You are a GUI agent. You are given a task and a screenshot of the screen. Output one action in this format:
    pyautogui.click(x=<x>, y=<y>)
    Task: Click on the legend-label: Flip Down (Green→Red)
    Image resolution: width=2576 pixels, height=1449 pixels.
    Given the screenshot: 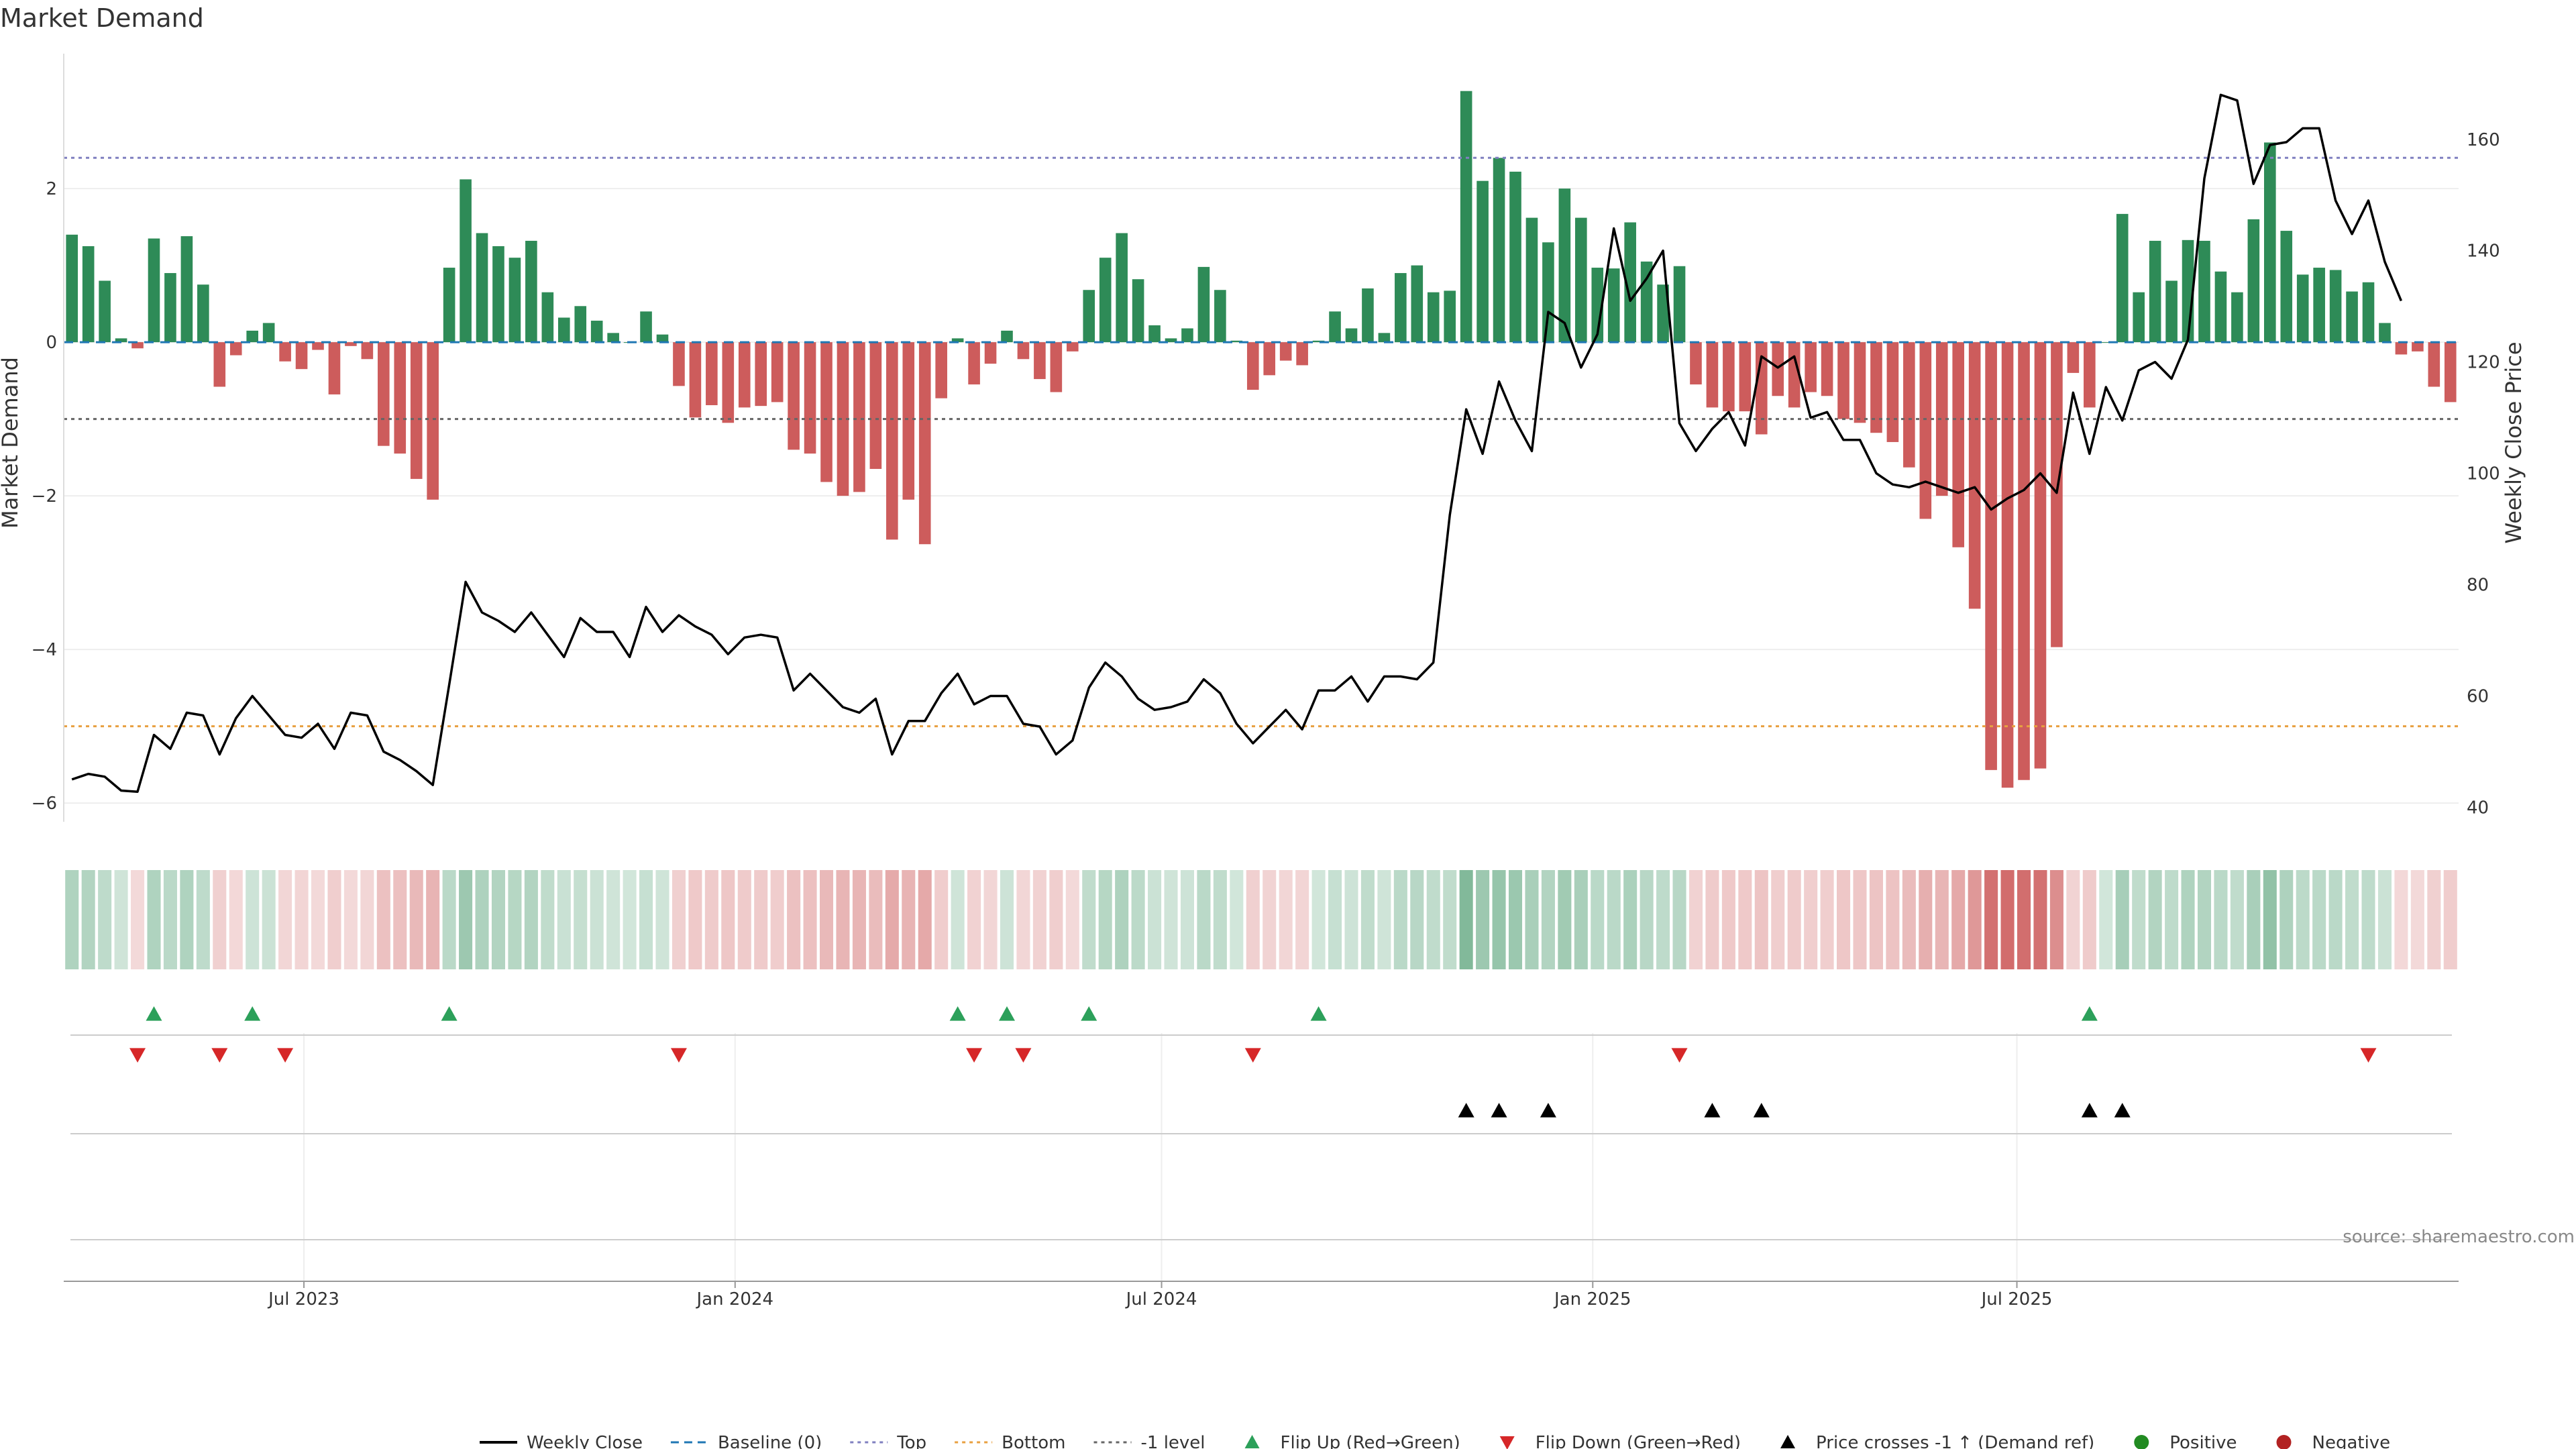 What is the action you would take?
    pyautogui.click(x=1638, y=1441)
    